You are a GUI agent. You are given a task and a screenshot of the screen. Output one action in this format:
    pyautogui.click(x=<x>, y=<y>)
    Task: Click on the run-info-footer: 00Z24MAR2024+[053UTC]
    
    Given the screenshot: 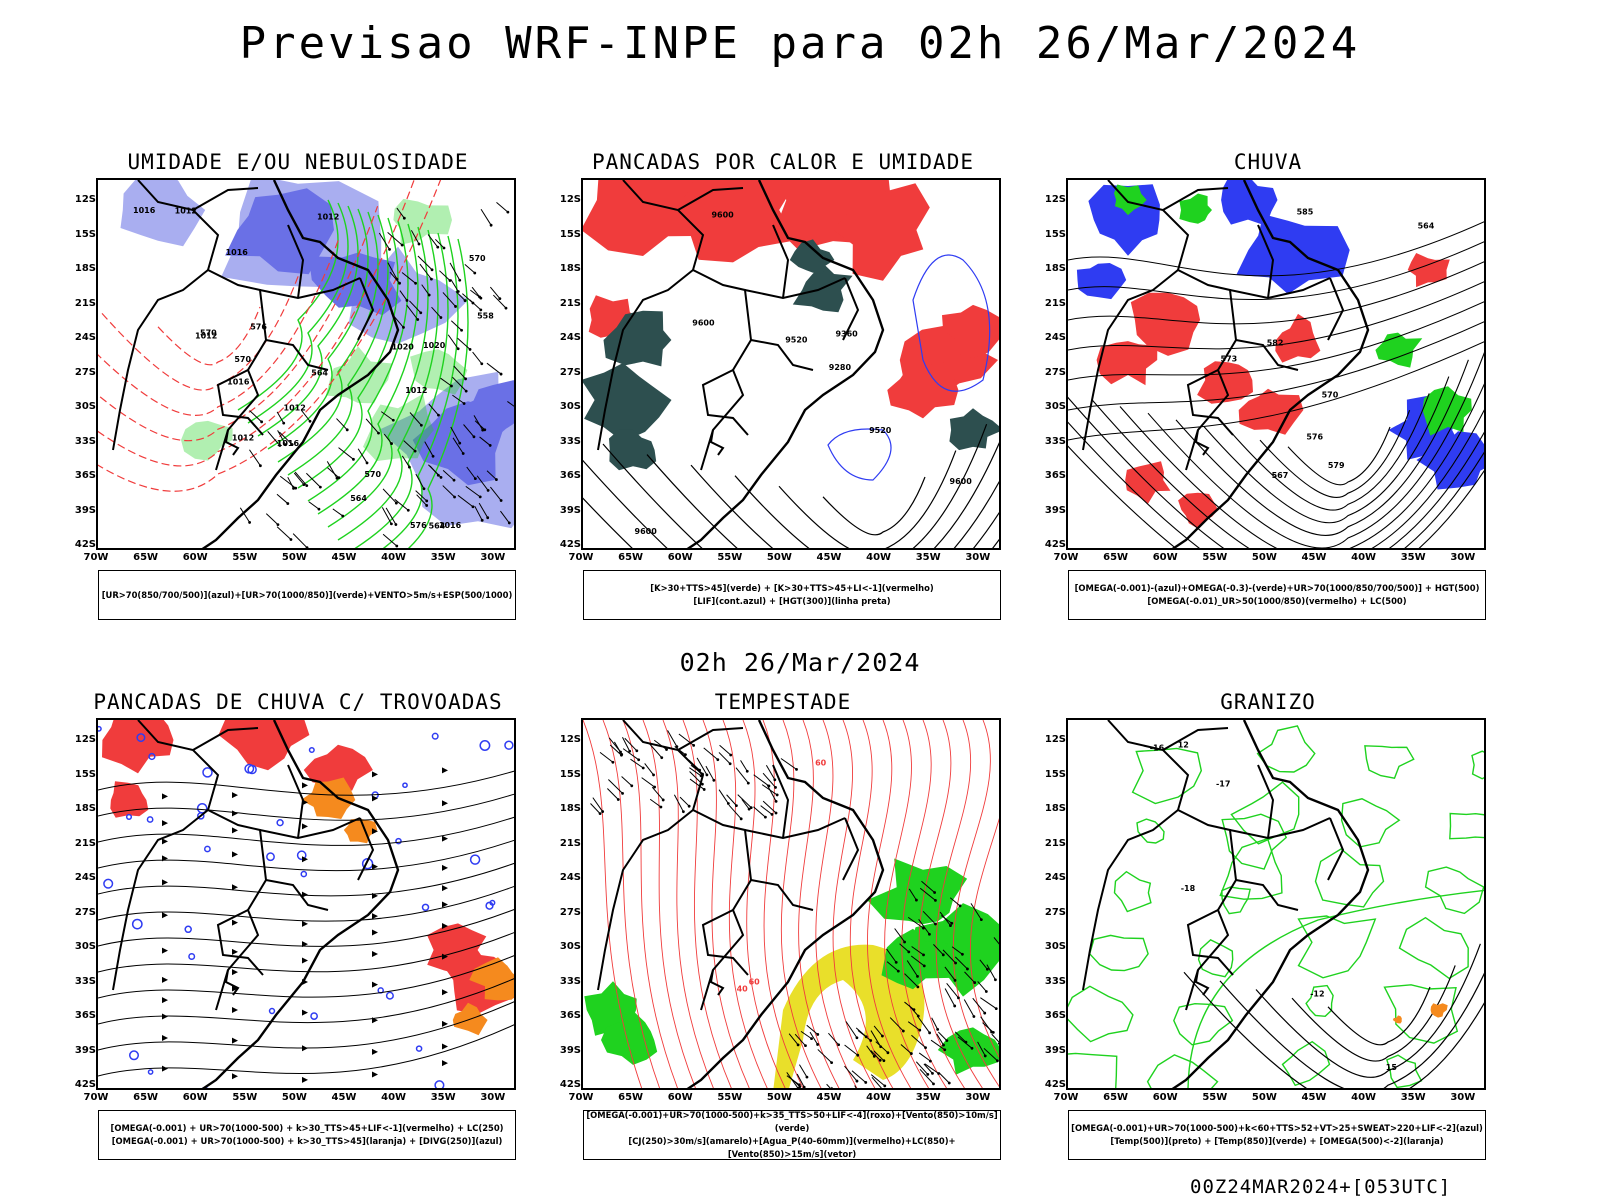 What is the action you would take?
    pyautogui.click(x=1321, y=1187)
    